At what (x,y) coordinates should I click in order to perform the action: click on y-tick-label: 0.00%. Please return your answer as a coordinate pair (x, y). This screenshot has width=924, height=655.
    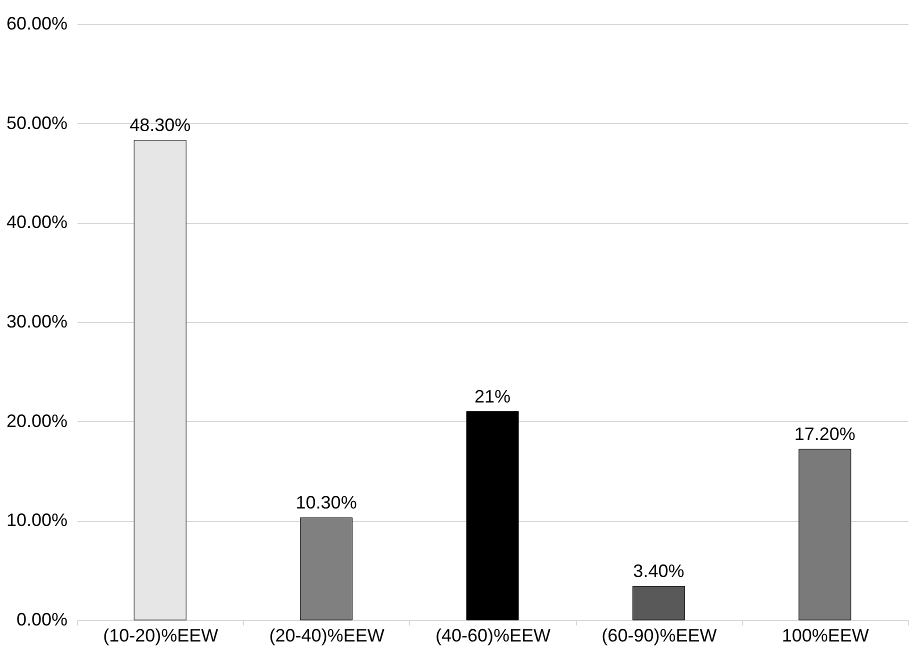
    Looking at the image, I should click on (42, 620).